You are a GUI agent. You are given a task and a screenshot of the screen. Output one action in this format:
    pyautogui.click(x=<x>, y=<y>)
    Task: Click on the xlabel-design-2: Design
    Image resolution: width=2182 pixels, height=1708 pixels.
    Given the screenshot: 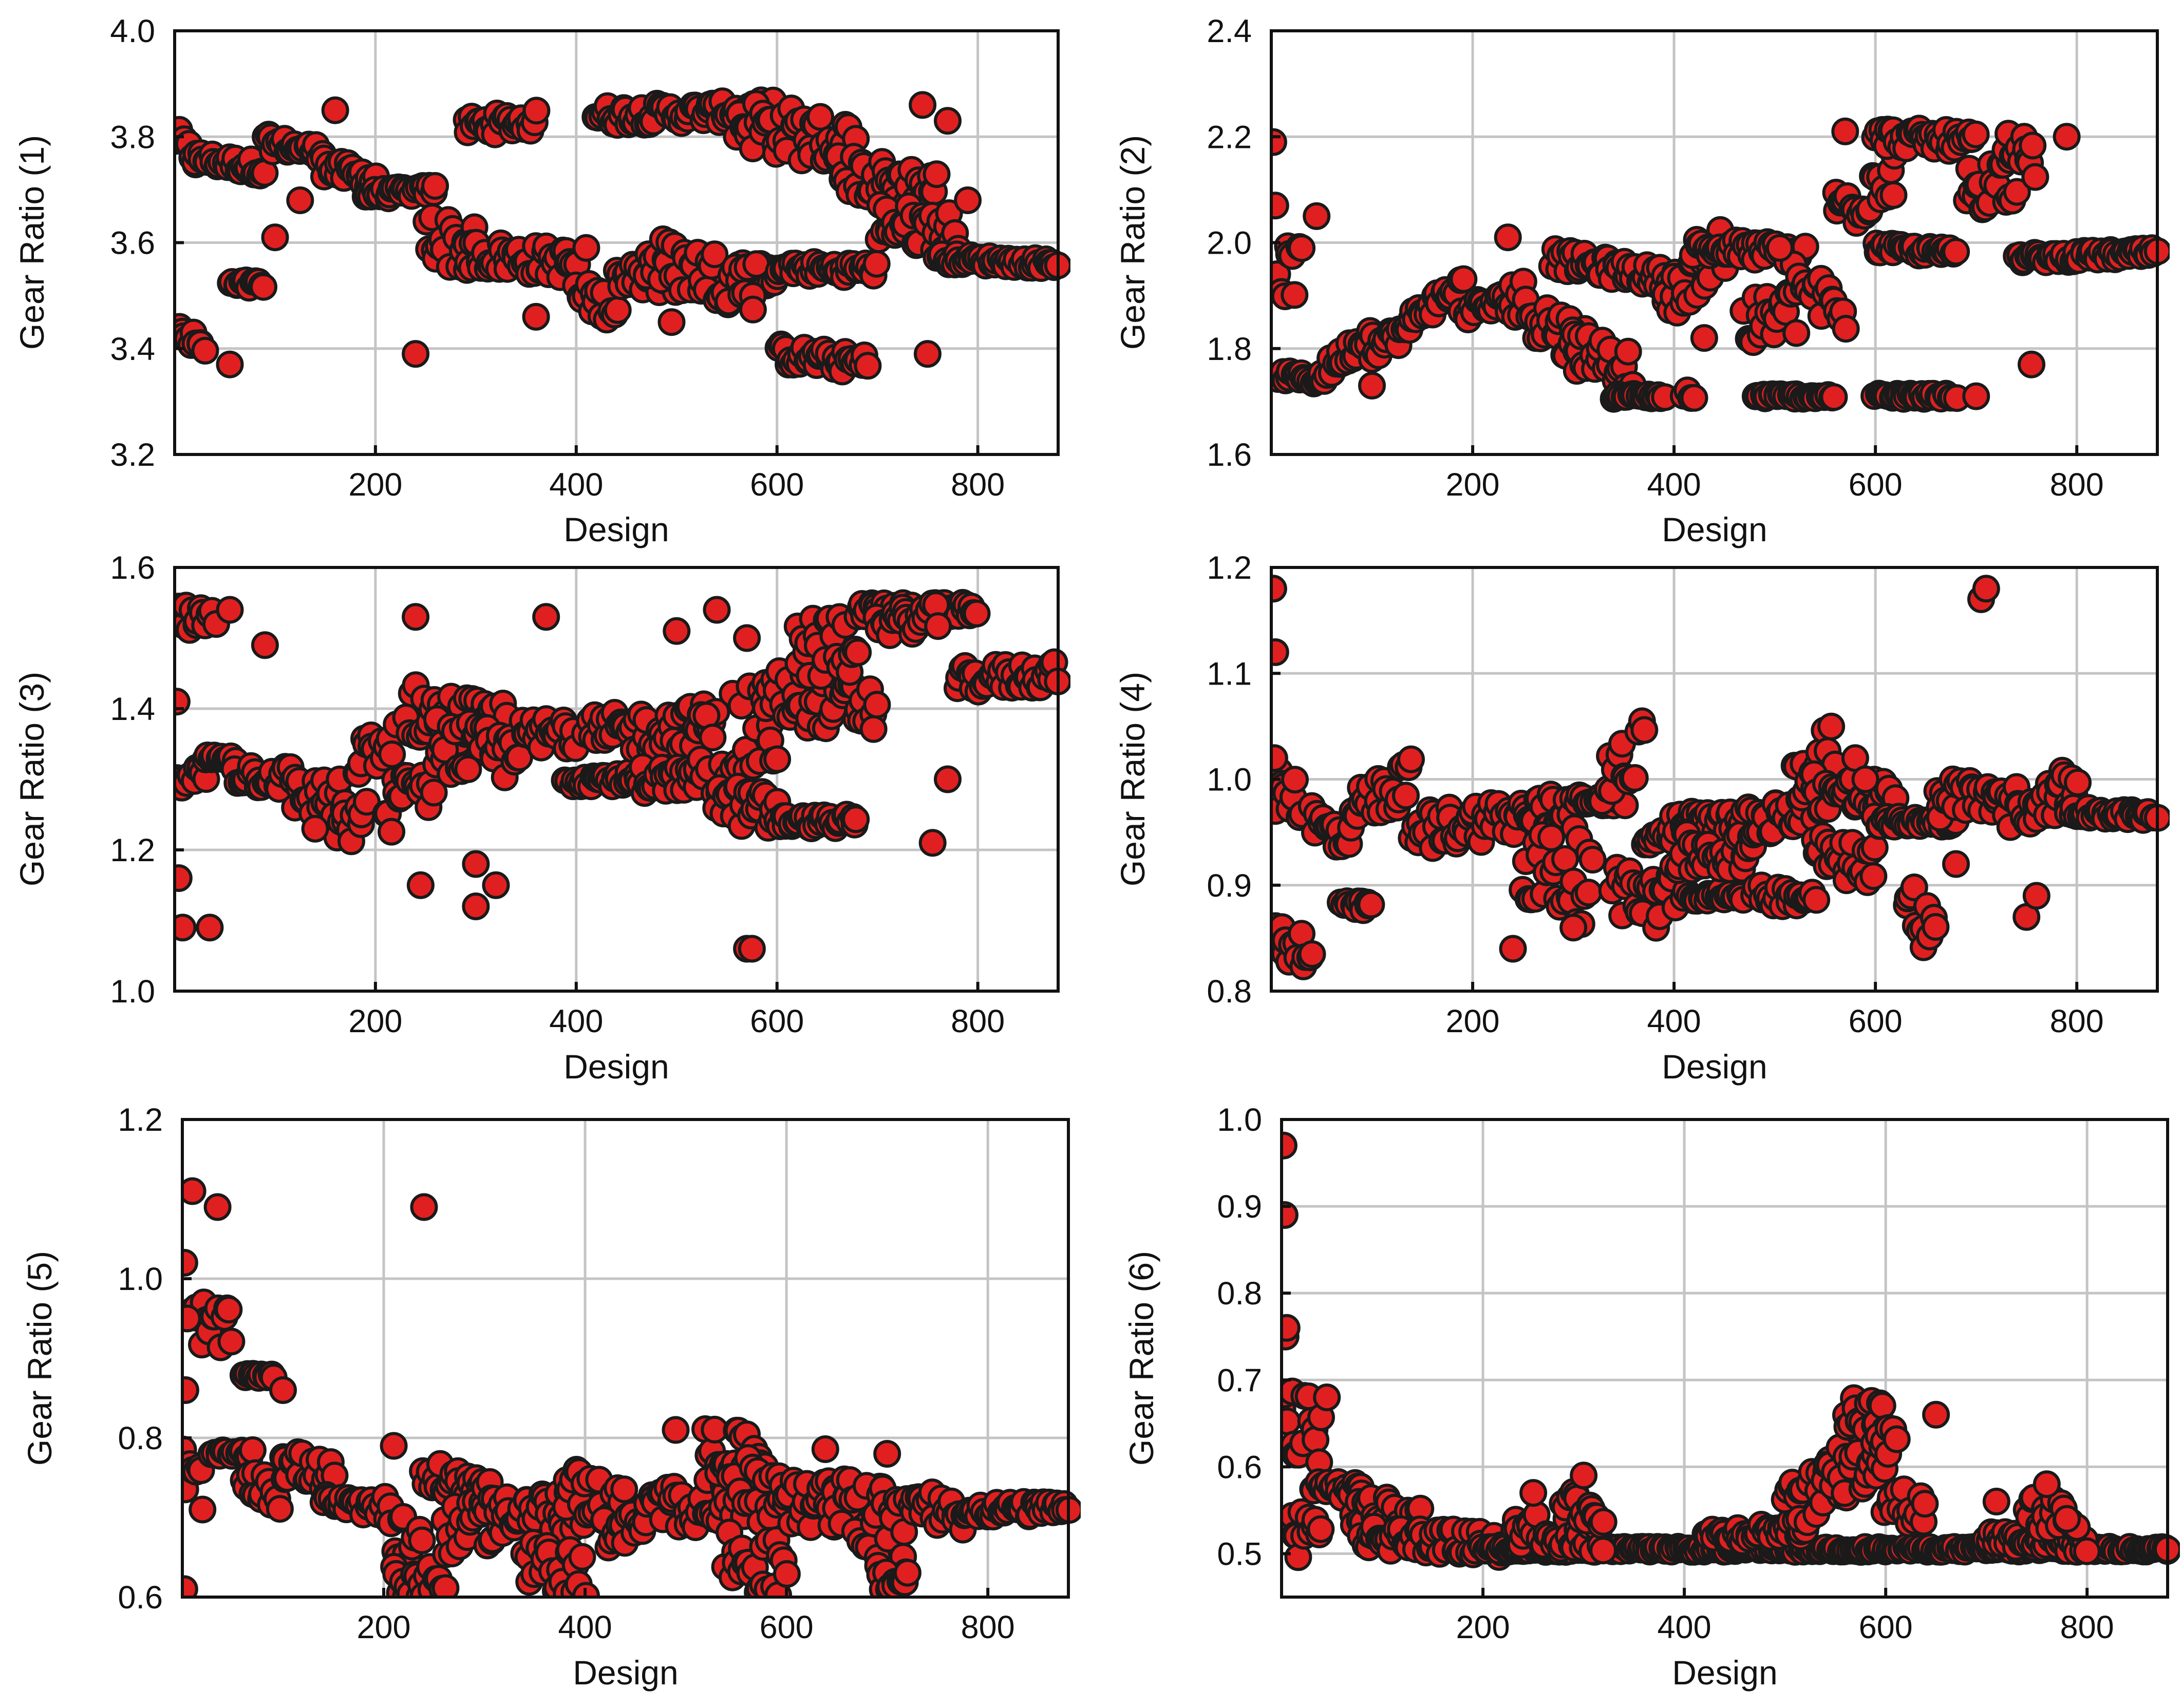 What is the action you would take?
    pyautogui.click(x=1714, y=529)
    